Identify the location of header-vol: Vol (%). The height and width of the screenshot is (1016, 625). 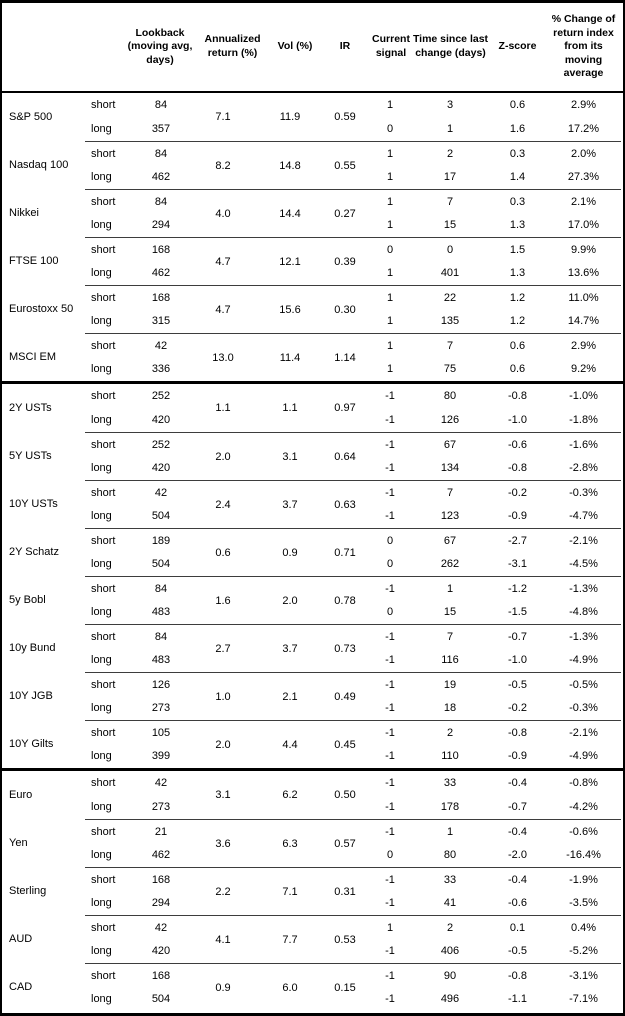
(295, 46).